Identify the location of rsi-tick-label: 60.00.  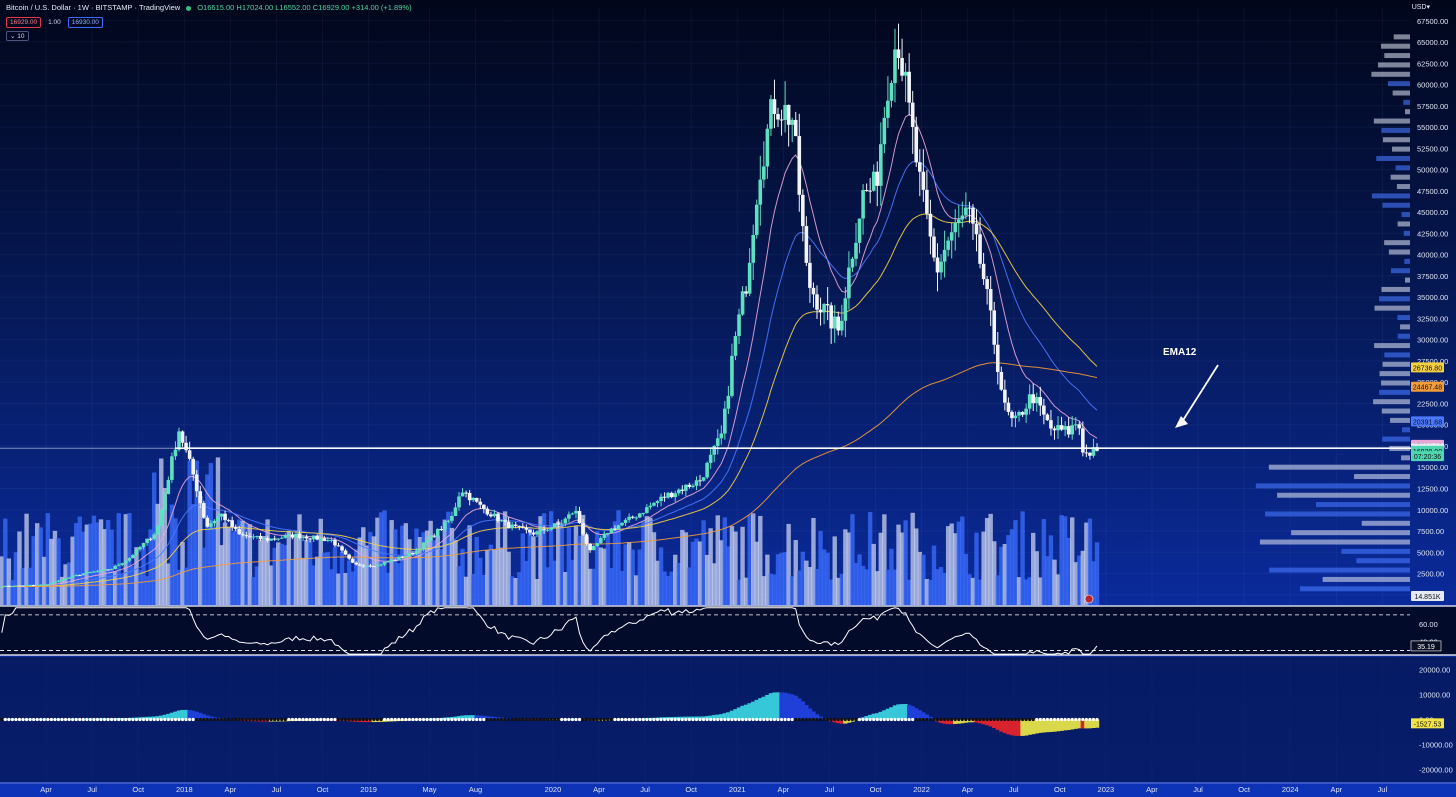
(1428, 624).